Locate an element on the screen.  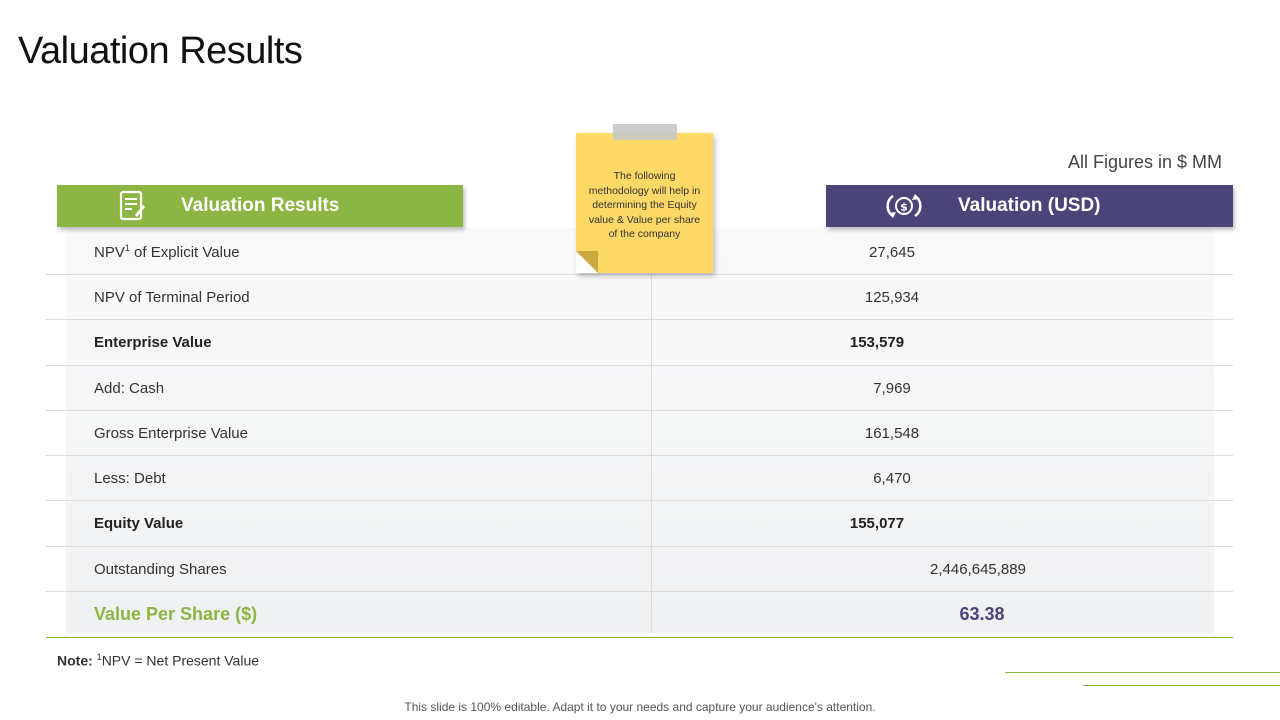
row-label: Value Per Share ($) is located at coordinates (176, 614).